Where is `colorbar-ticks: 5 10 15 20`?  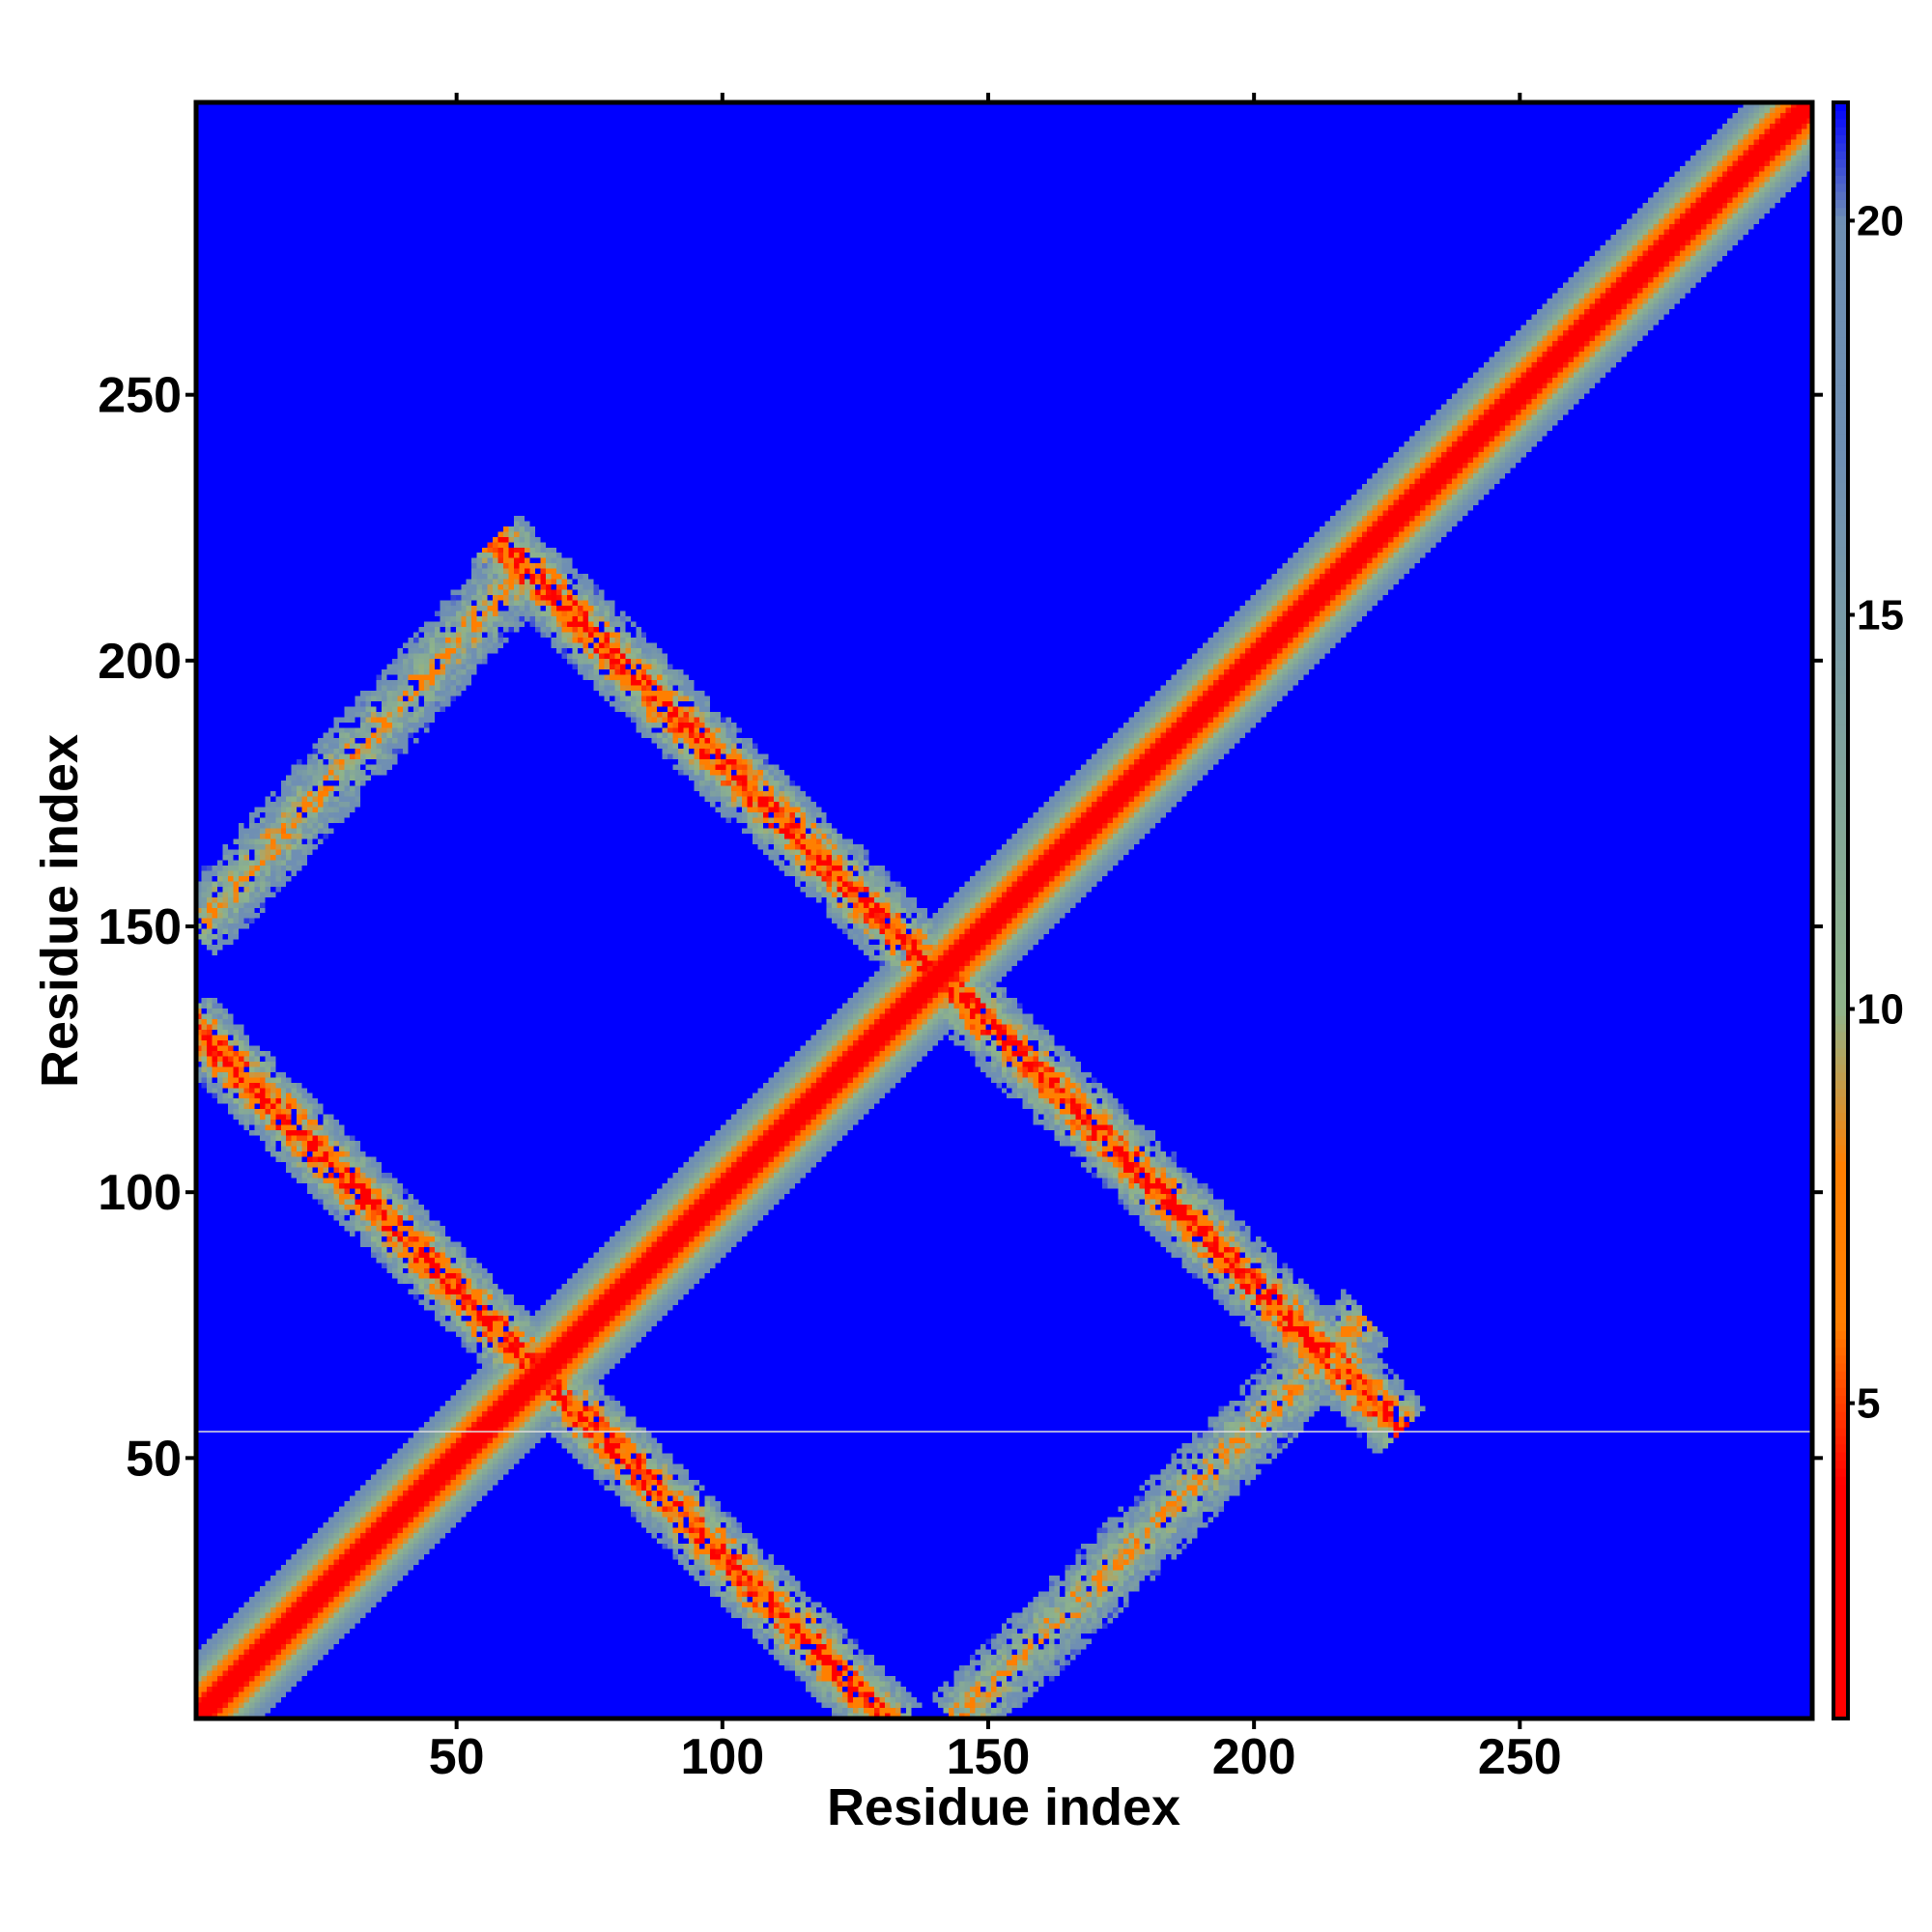 colorbar-ticks: 5 10 15 20 is located at coordinates (1876, 812).